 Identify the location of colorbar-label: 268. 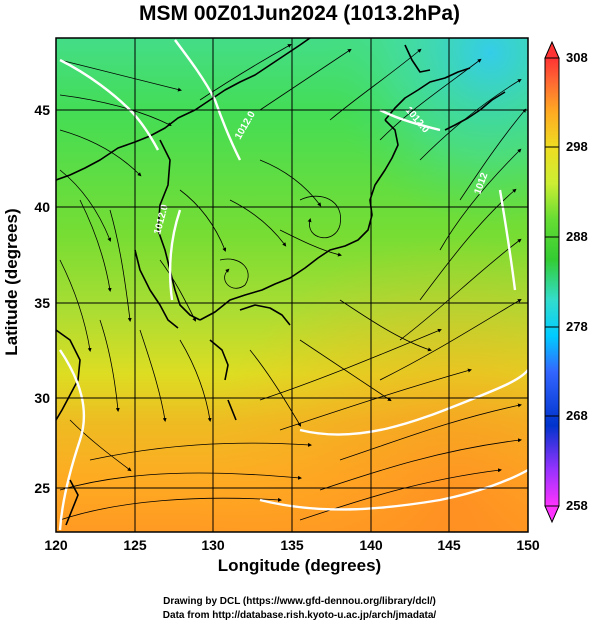
(577, 415).